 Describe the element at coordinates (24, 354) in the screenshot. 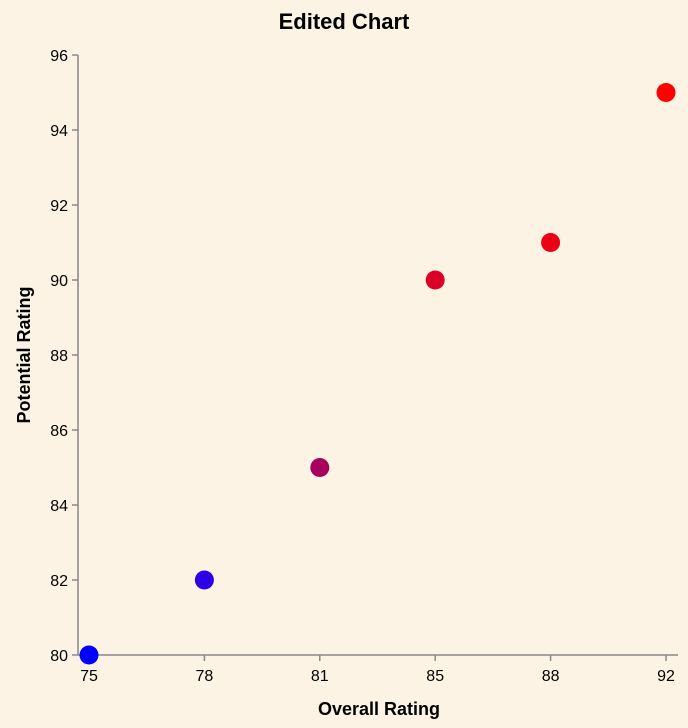

I see `y-axis-title: Potential Rating` at that location.